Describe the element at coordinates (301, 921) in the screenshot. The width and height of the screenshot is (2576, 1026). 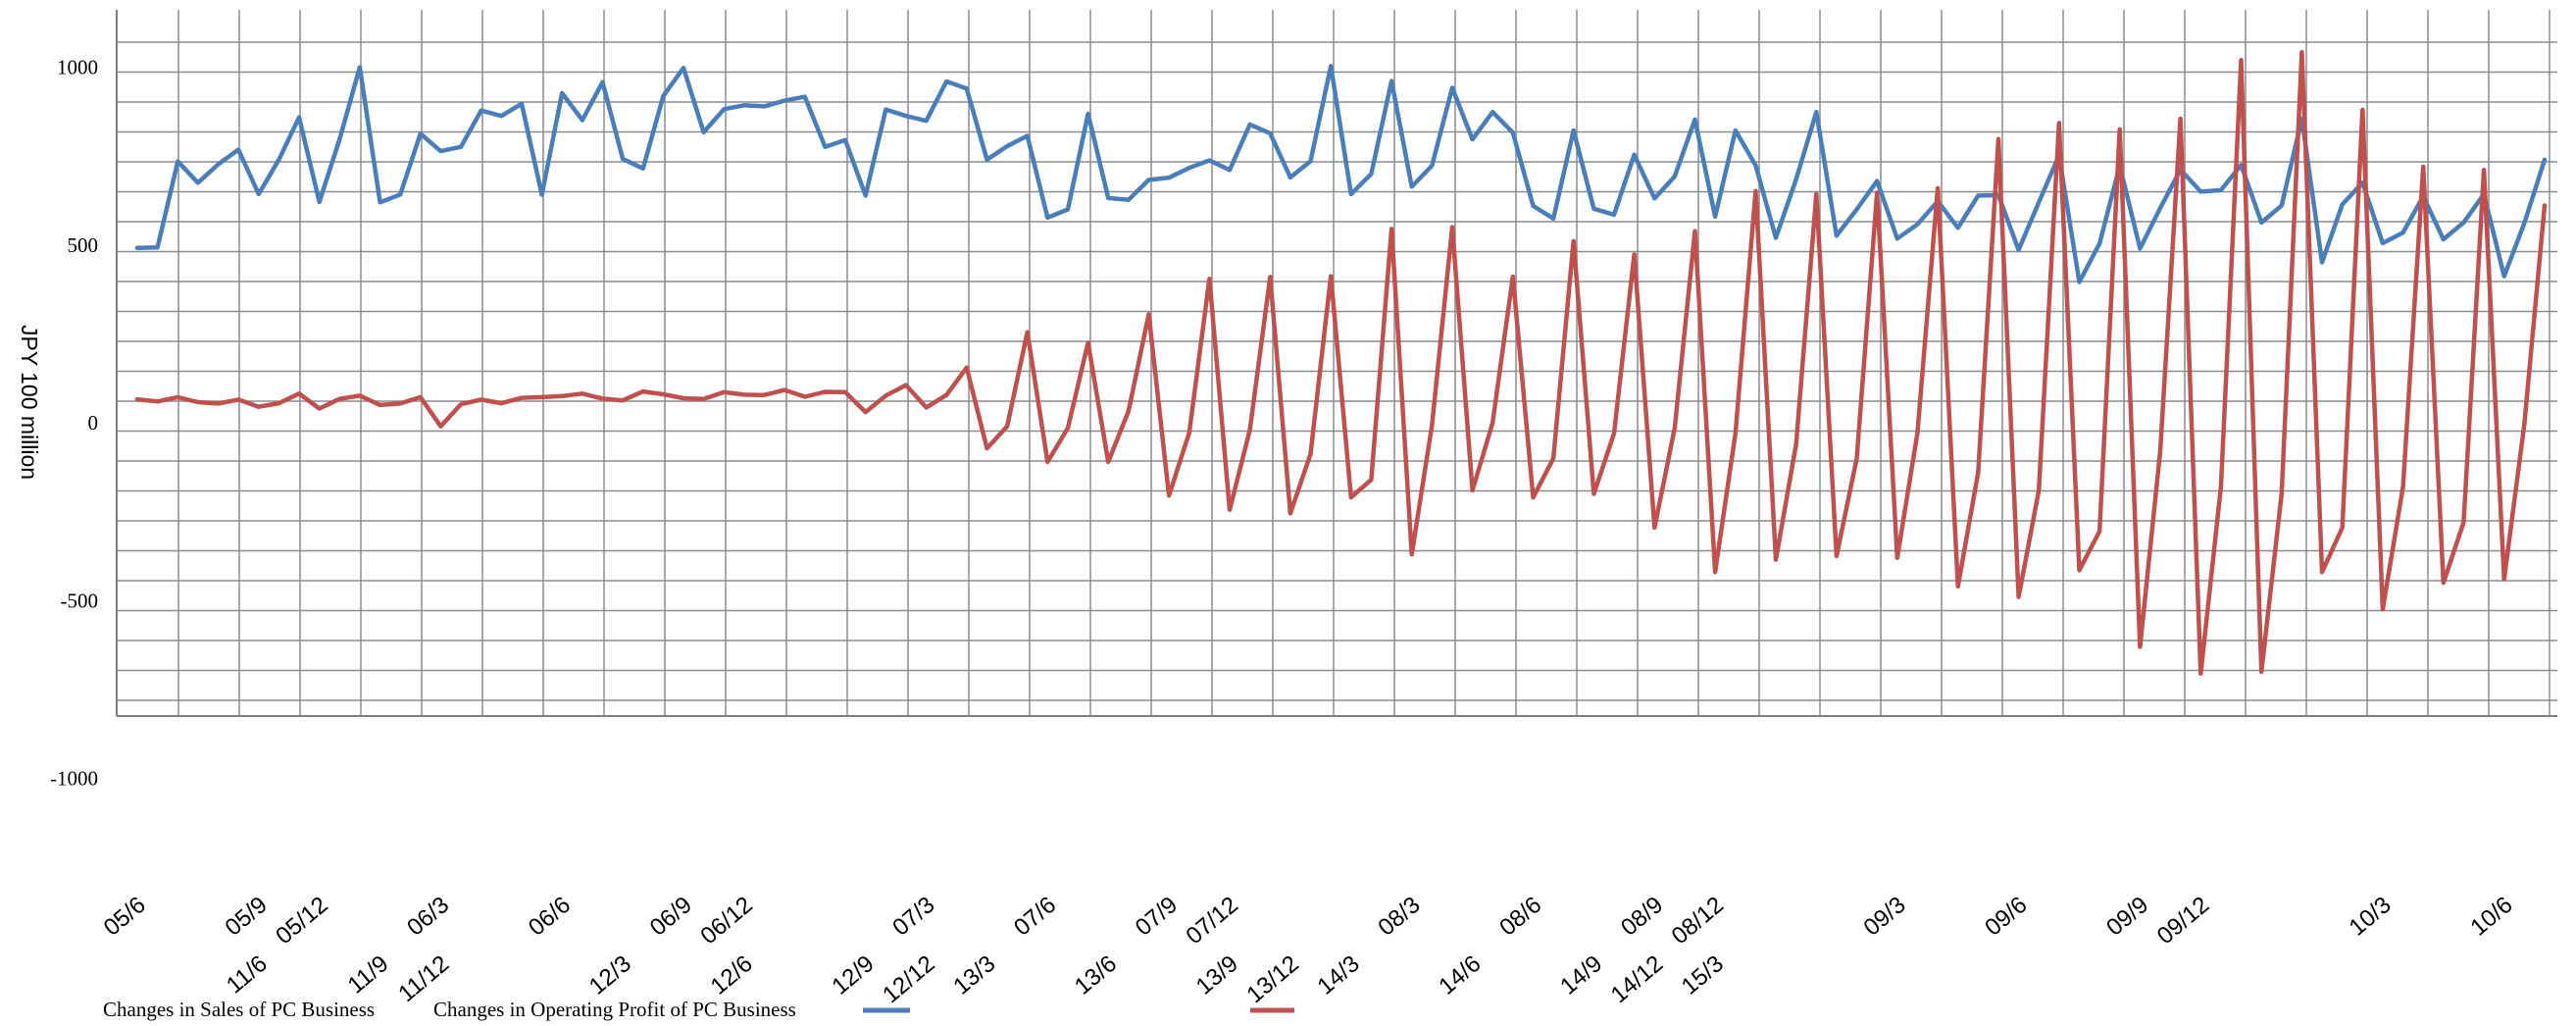
I see `x-tick-label: 05/12` at that location.